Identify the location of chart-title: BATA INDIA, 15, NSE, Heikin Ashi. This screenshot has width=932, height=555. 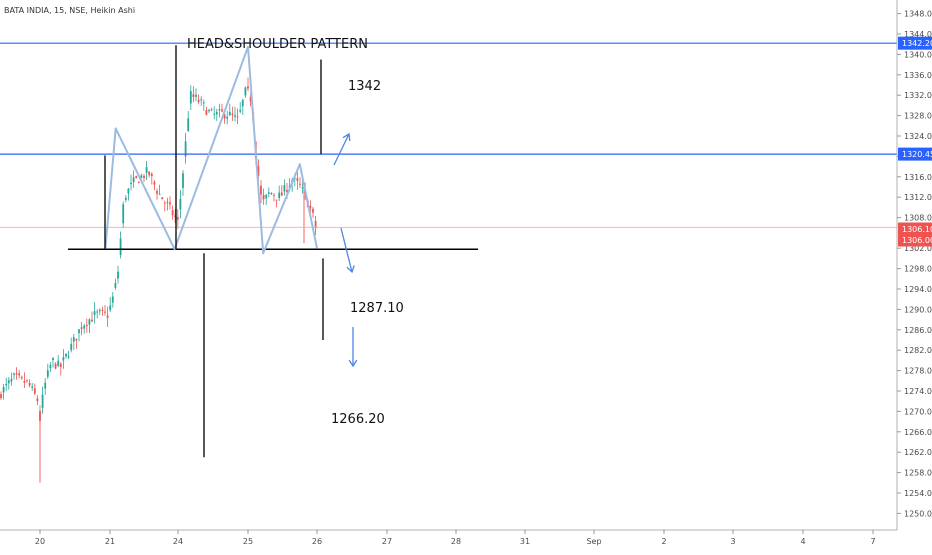
(69, 10).